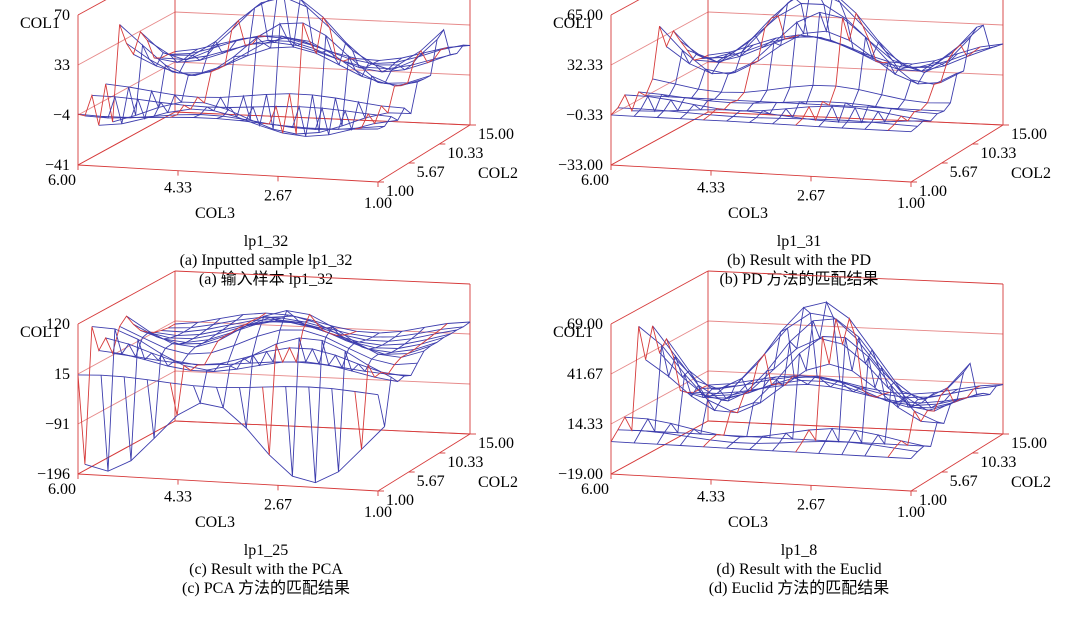  What do you see at coordinates (62, 65) in the screenshot?
I see `z-tick-label: 33` at bounding box center [62, 65].